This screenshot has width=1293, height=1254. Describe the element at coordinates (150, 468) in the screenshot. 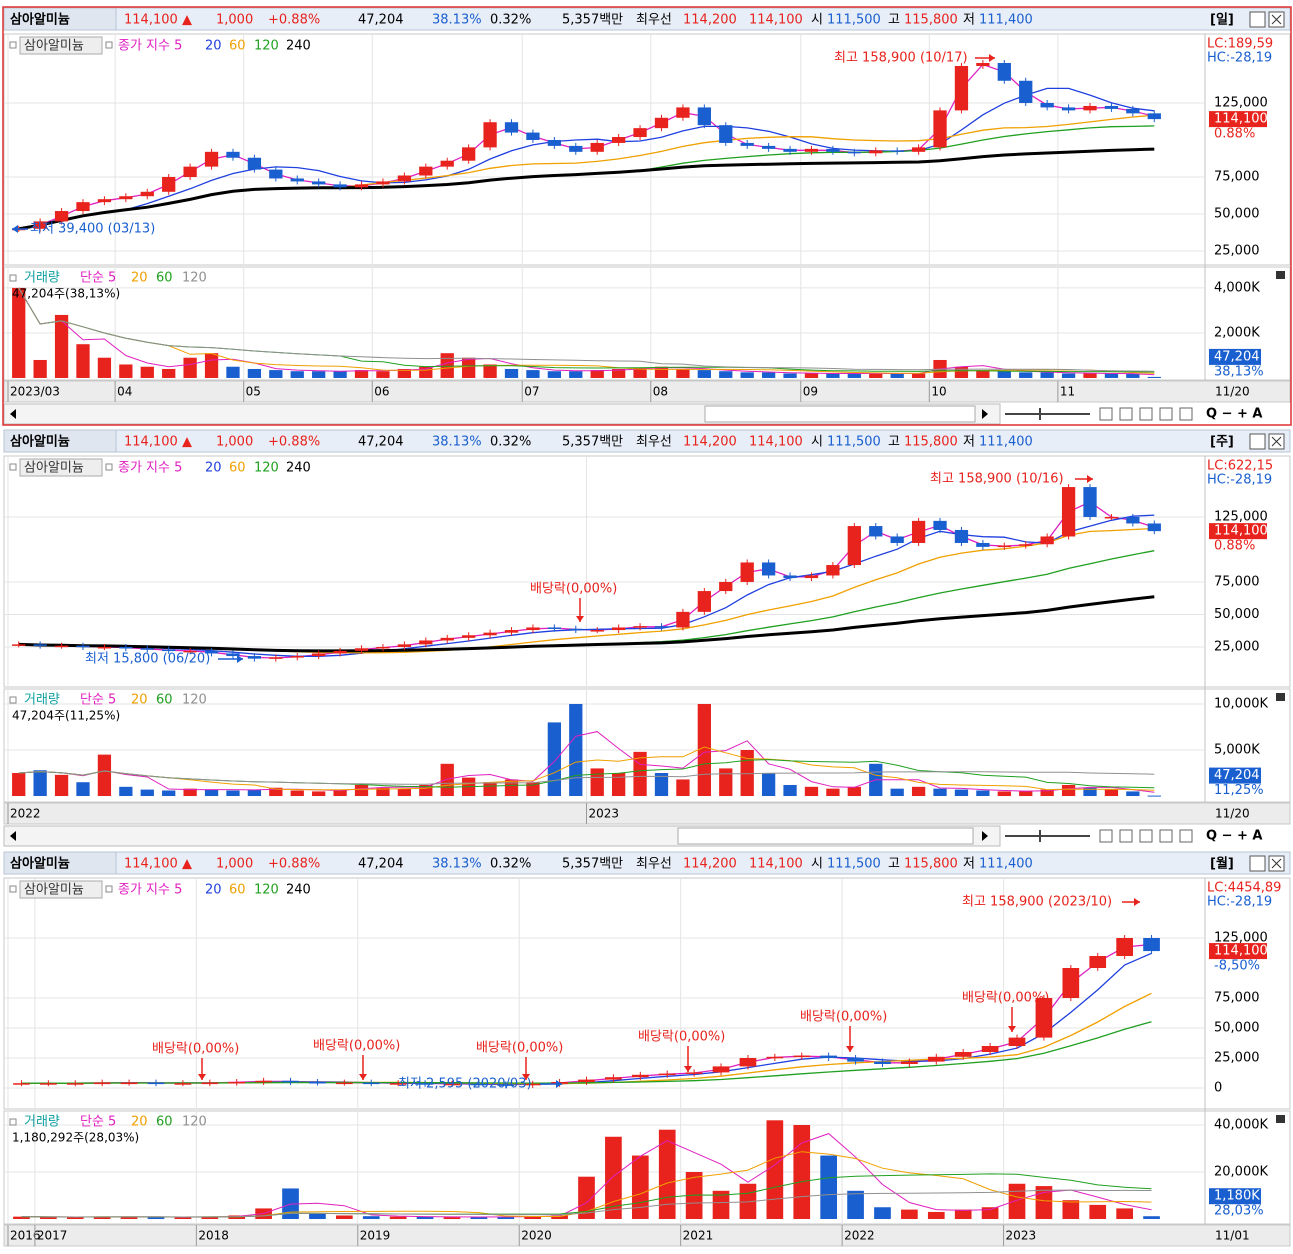

I see `price-legend-item: 종가 지수 5` at that location.